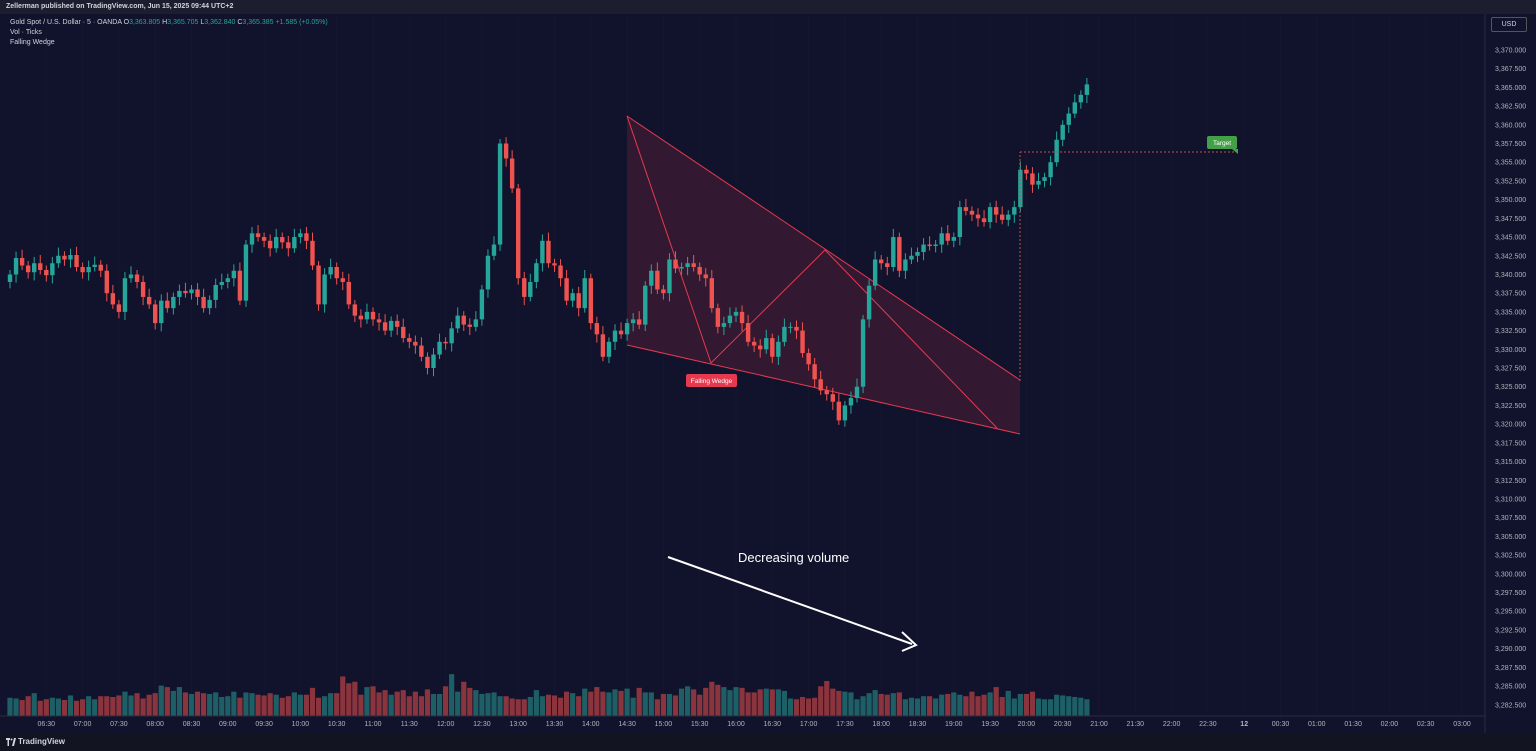 The height and width of the screenshot is (751, 1536). Describe the element at coordinates (1510, 256) in the screenshot. I see `price-tick-label: 3,342.500` at that location.